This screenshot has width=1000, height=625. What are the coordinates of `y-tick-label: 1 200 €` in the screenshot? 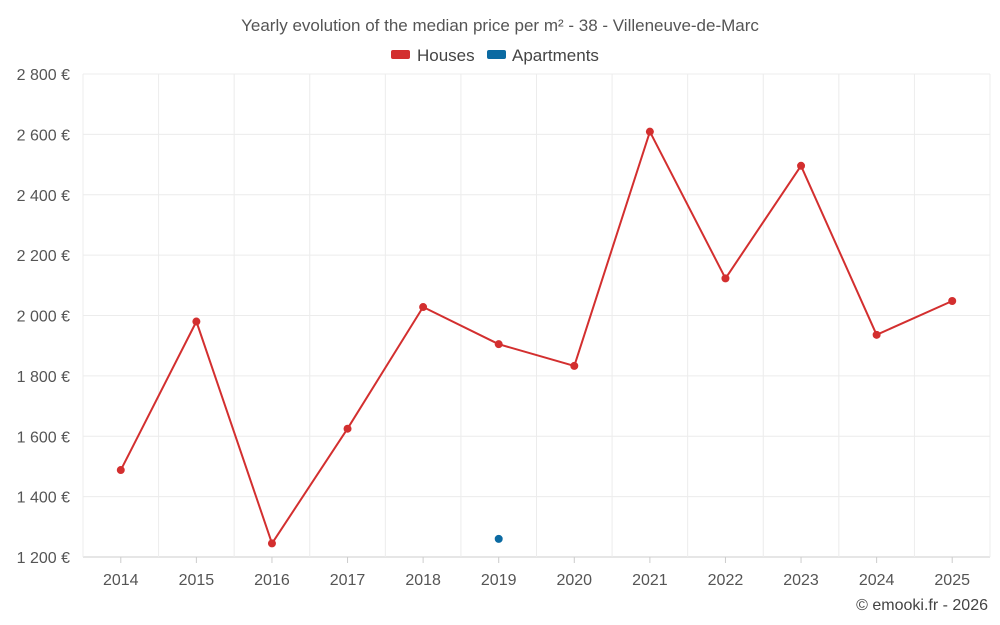 It's located at (43, 558).